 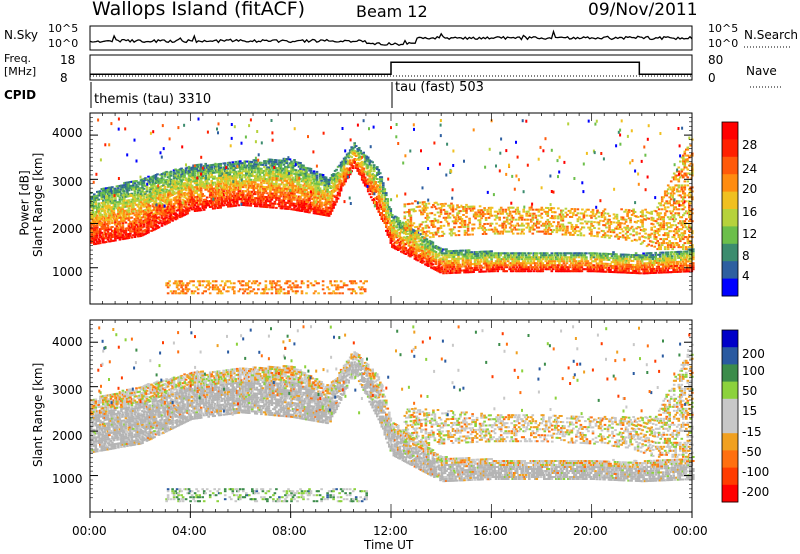 I want to click on xtick-5: 20:00, so click(x=590, y=531).